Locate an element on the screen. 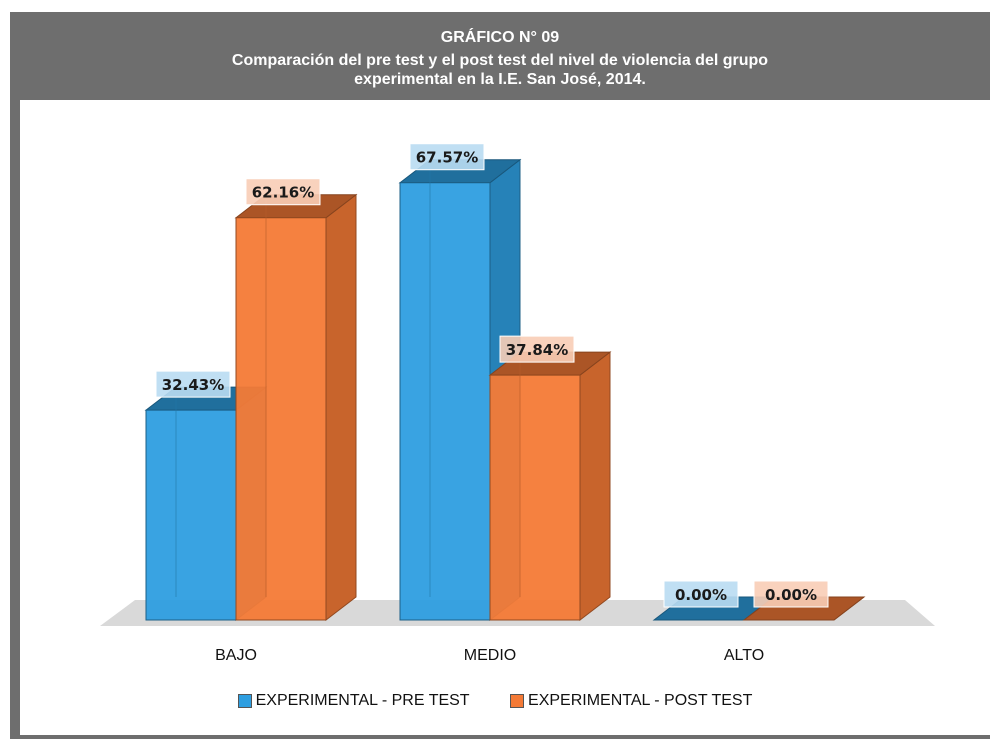 This screenshot has height=739, width=990. legend-item-pre-test: EXPERIMENTAL - PRE TEST is located at coordinates (353, 701).